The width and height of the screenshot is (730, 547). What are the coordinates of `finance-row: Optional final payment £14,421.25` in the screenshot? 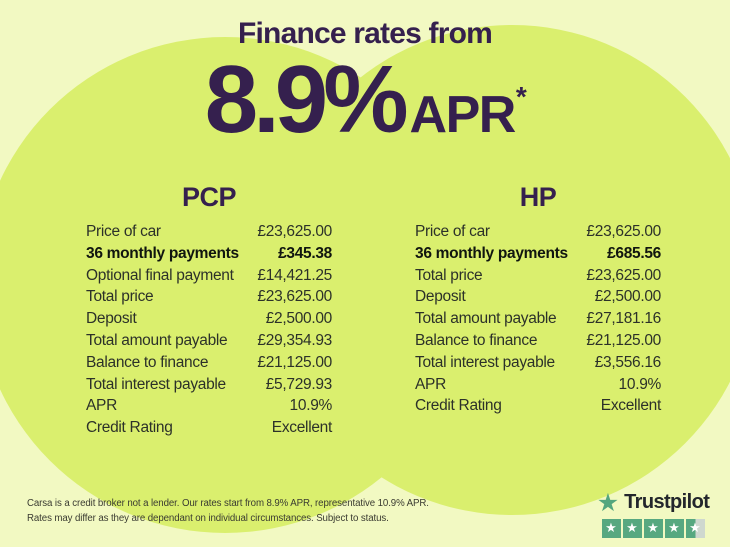 It's located at (209, 278).